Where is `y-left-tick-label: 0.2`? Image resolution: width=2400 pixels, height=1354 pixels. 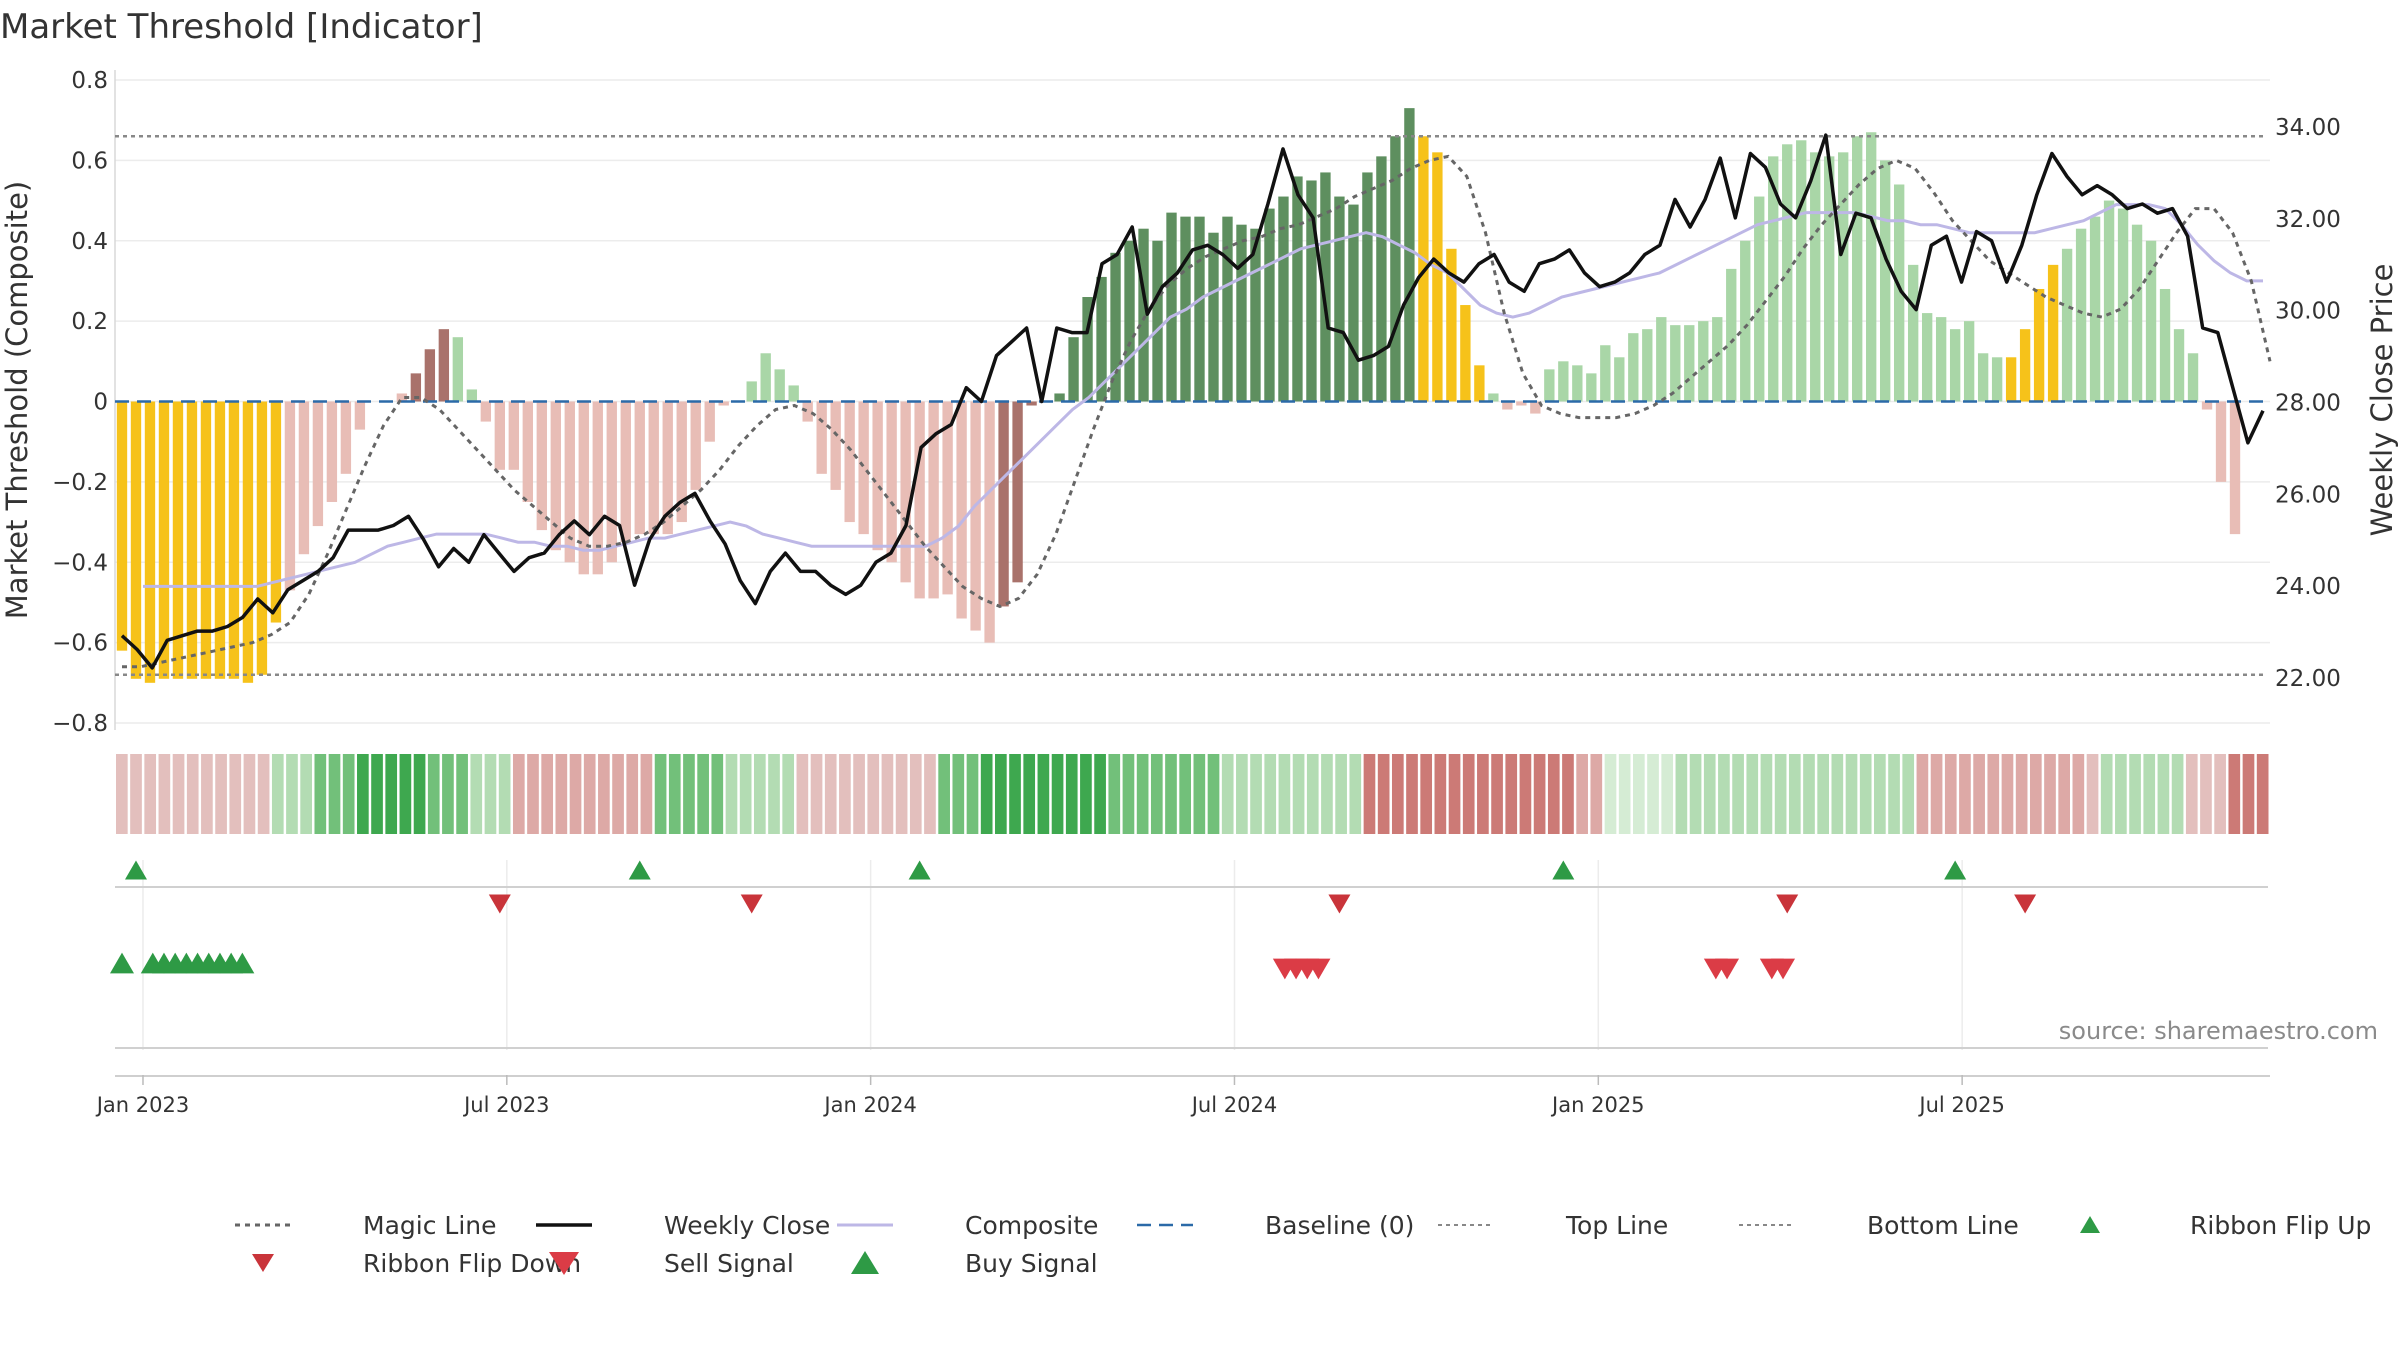 y-left-tick-label: 0.2 is located at coordinates (89, 322).